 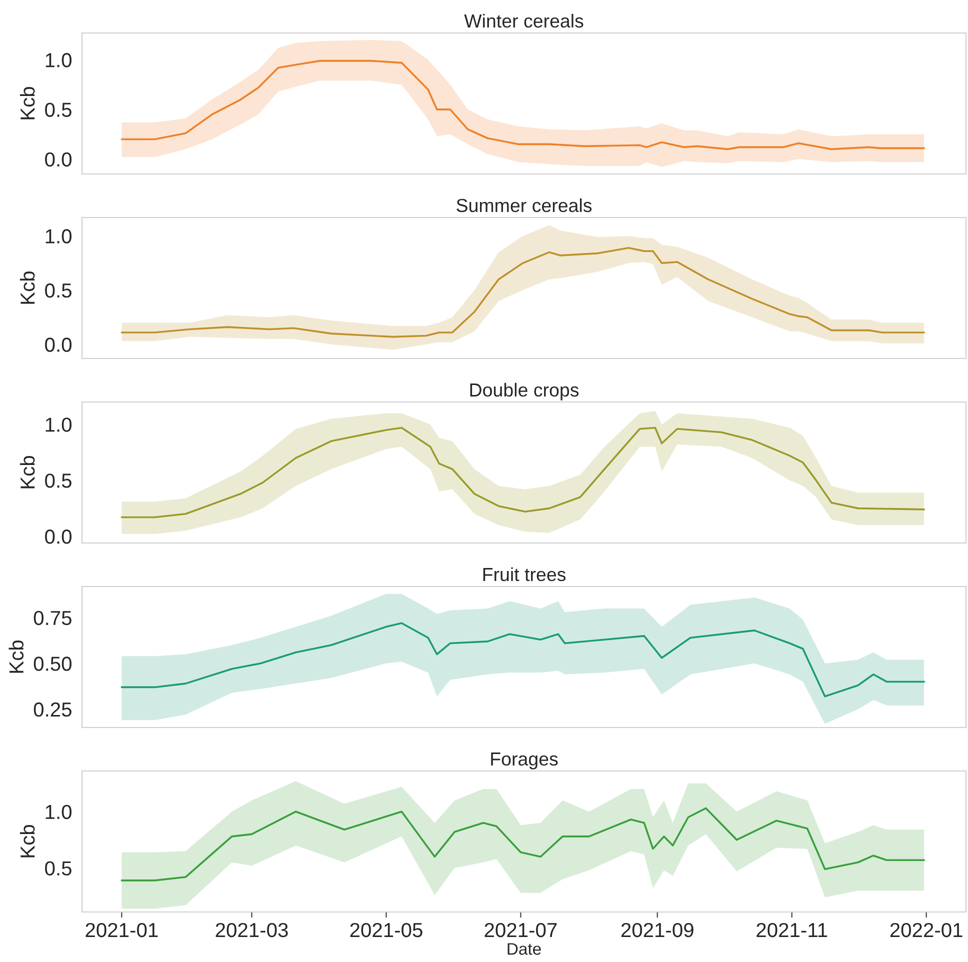 What do you see at coordinates (122, 930) in the screenshot?
I see `x-tick-label: 2021-01` at bounding box center [122, 930].